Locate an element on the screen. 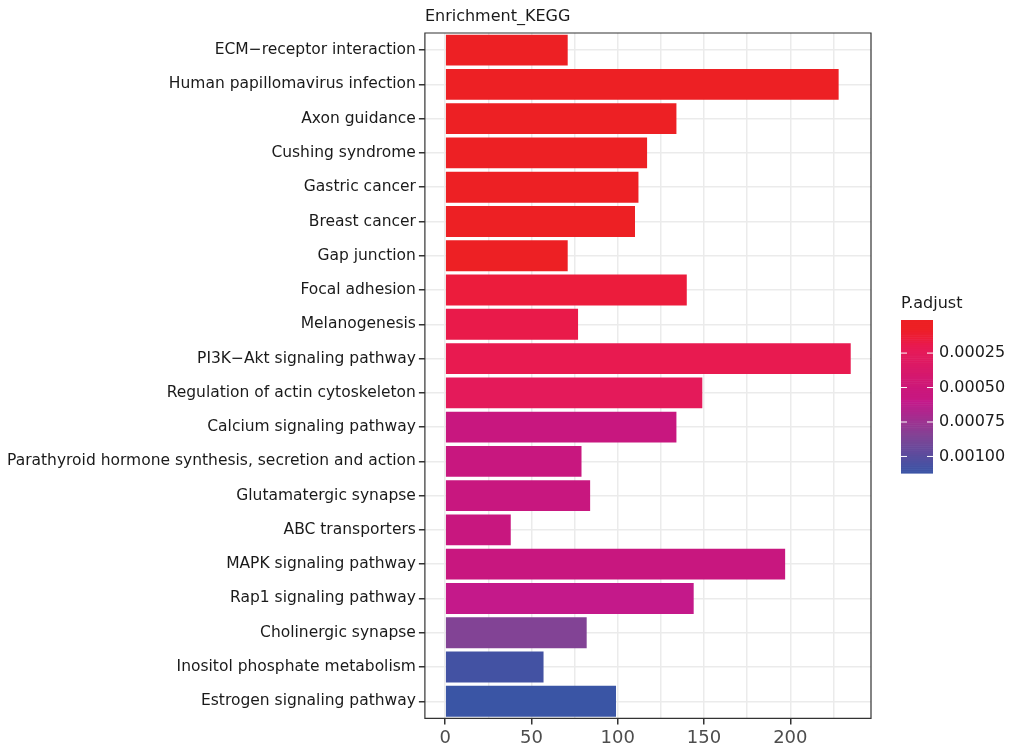 This screenshot has height=754, width=1019. y-tick-label: Glutamatergic synapse is located at coordinates (326, 494).